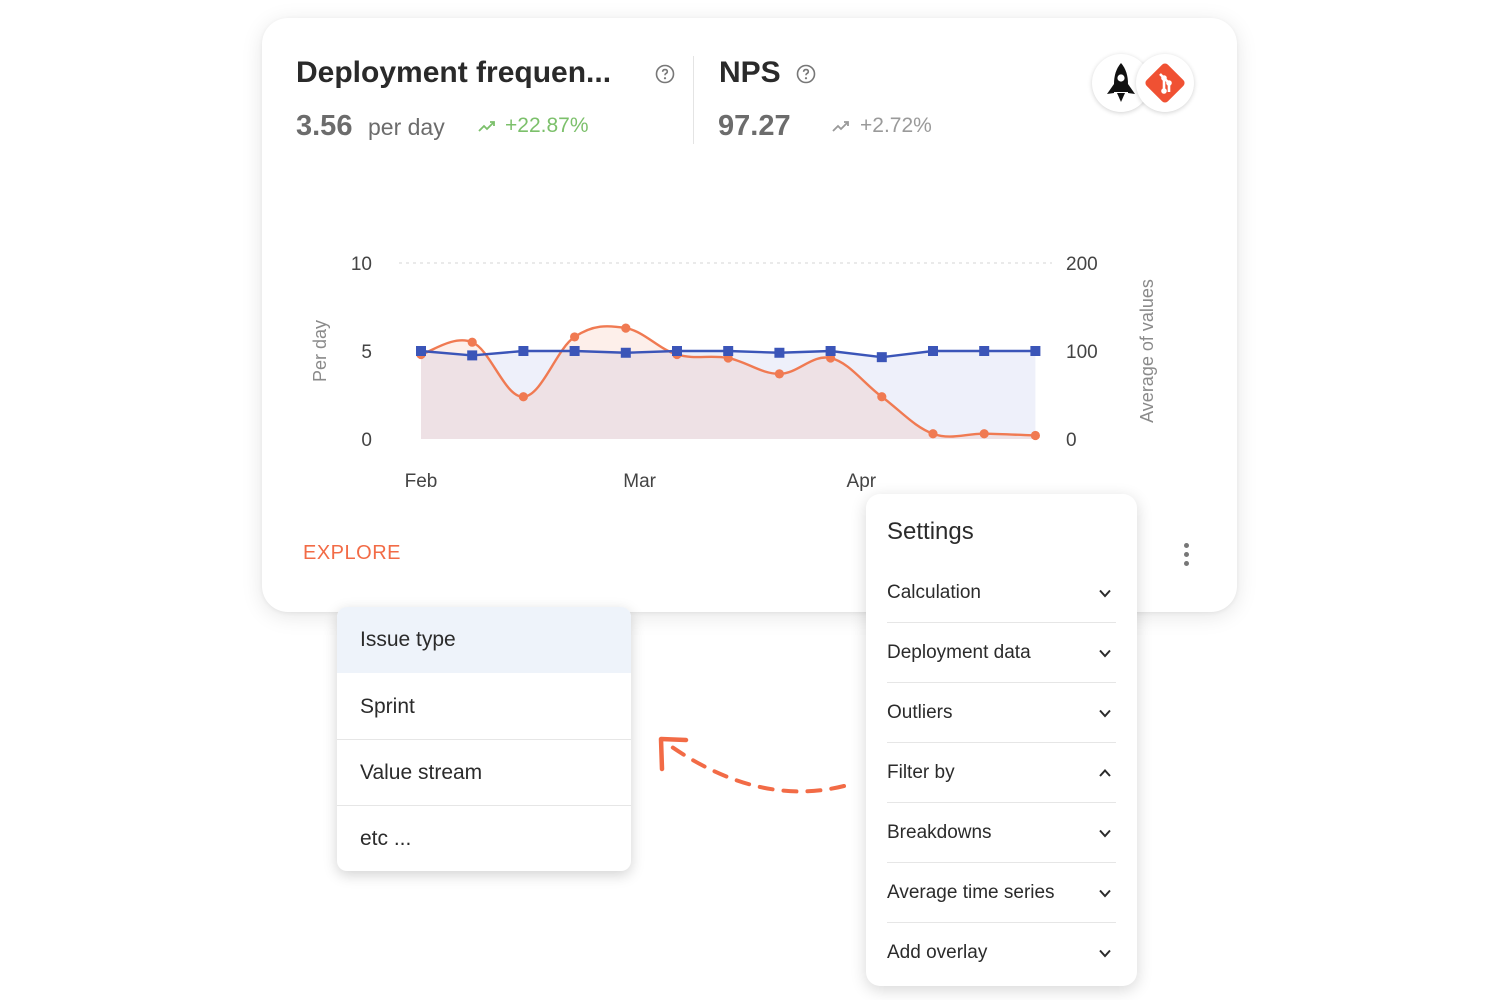  Describe the element at coordinates (1147, 351) in the screenshot. I see `y2-axis-title: Average of values` at that location.